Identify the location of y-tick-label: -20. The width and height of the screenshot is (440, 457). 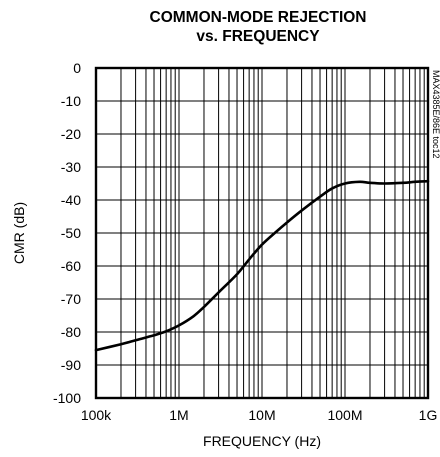
(71, 134).